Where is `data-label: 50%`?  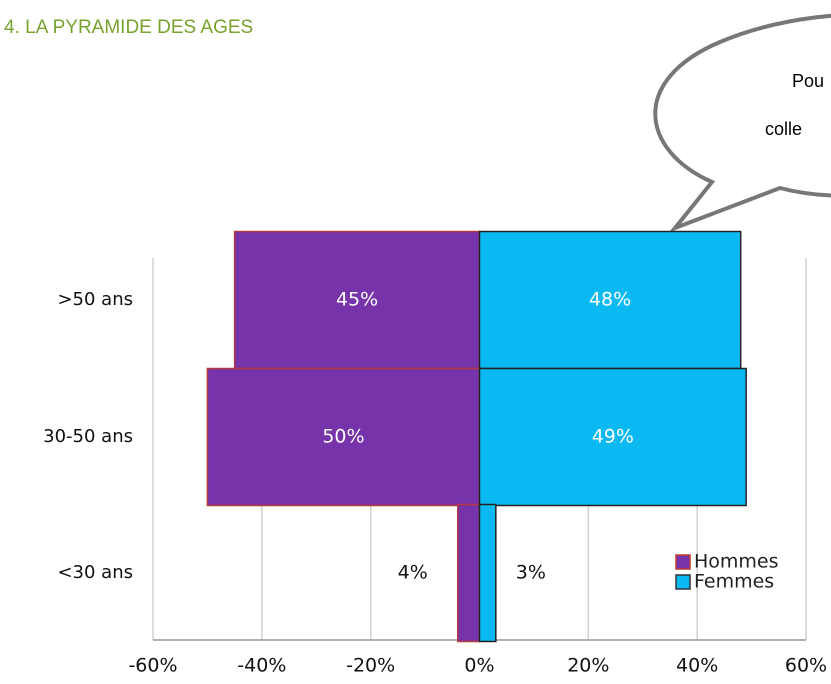
data-label: 50% is located at coordinates (343, 437).